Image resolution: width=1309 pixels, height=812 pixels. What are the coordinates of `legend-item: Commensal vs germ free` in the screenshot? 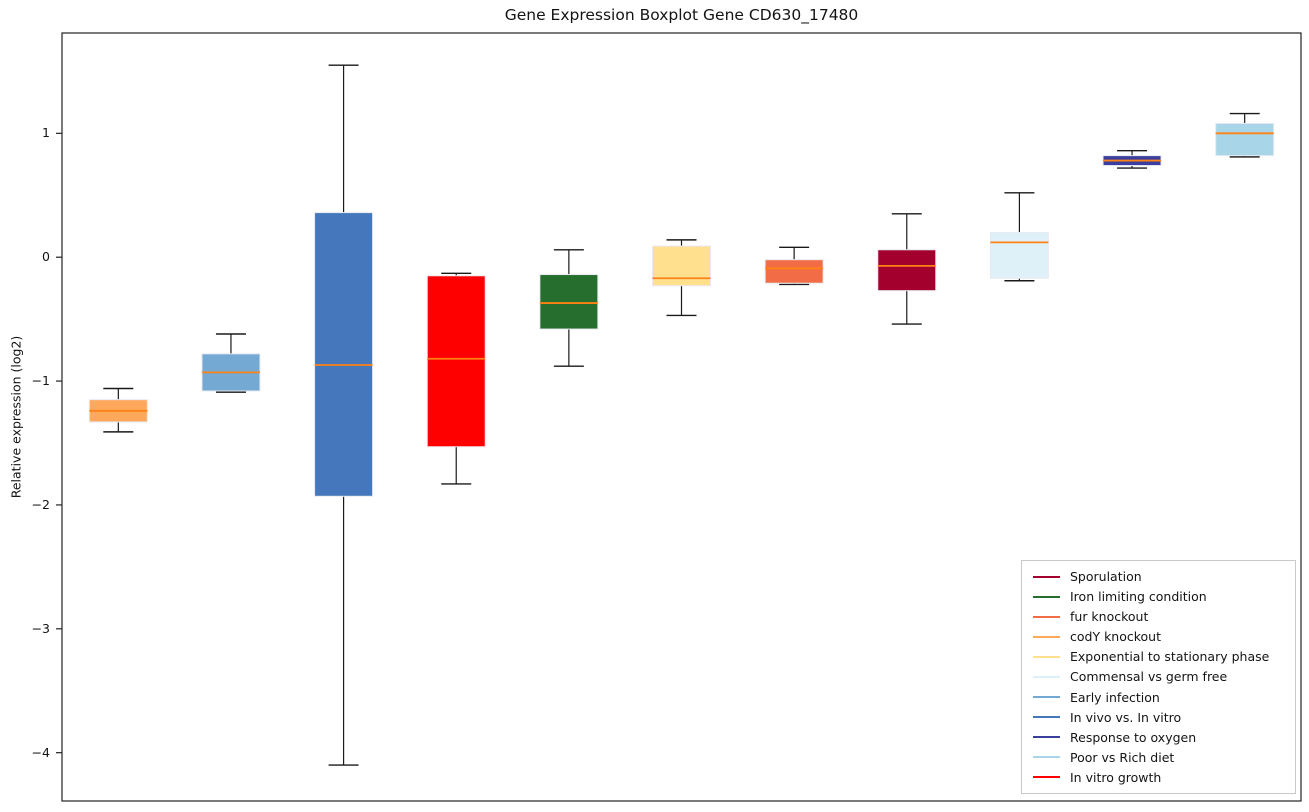 It's located at (1158, 676).